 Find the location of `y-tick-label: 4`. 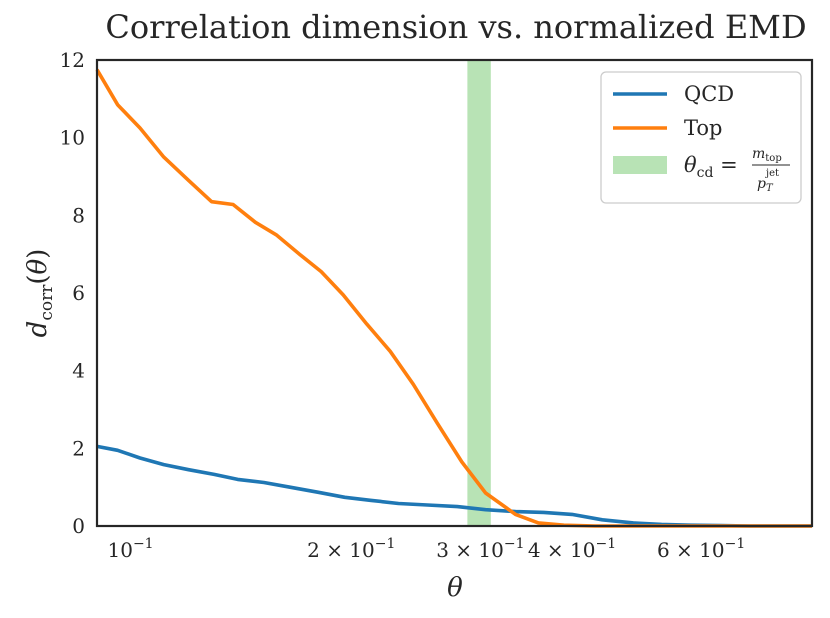

y-tick-label: 4 is located at coordinates (78, 371).